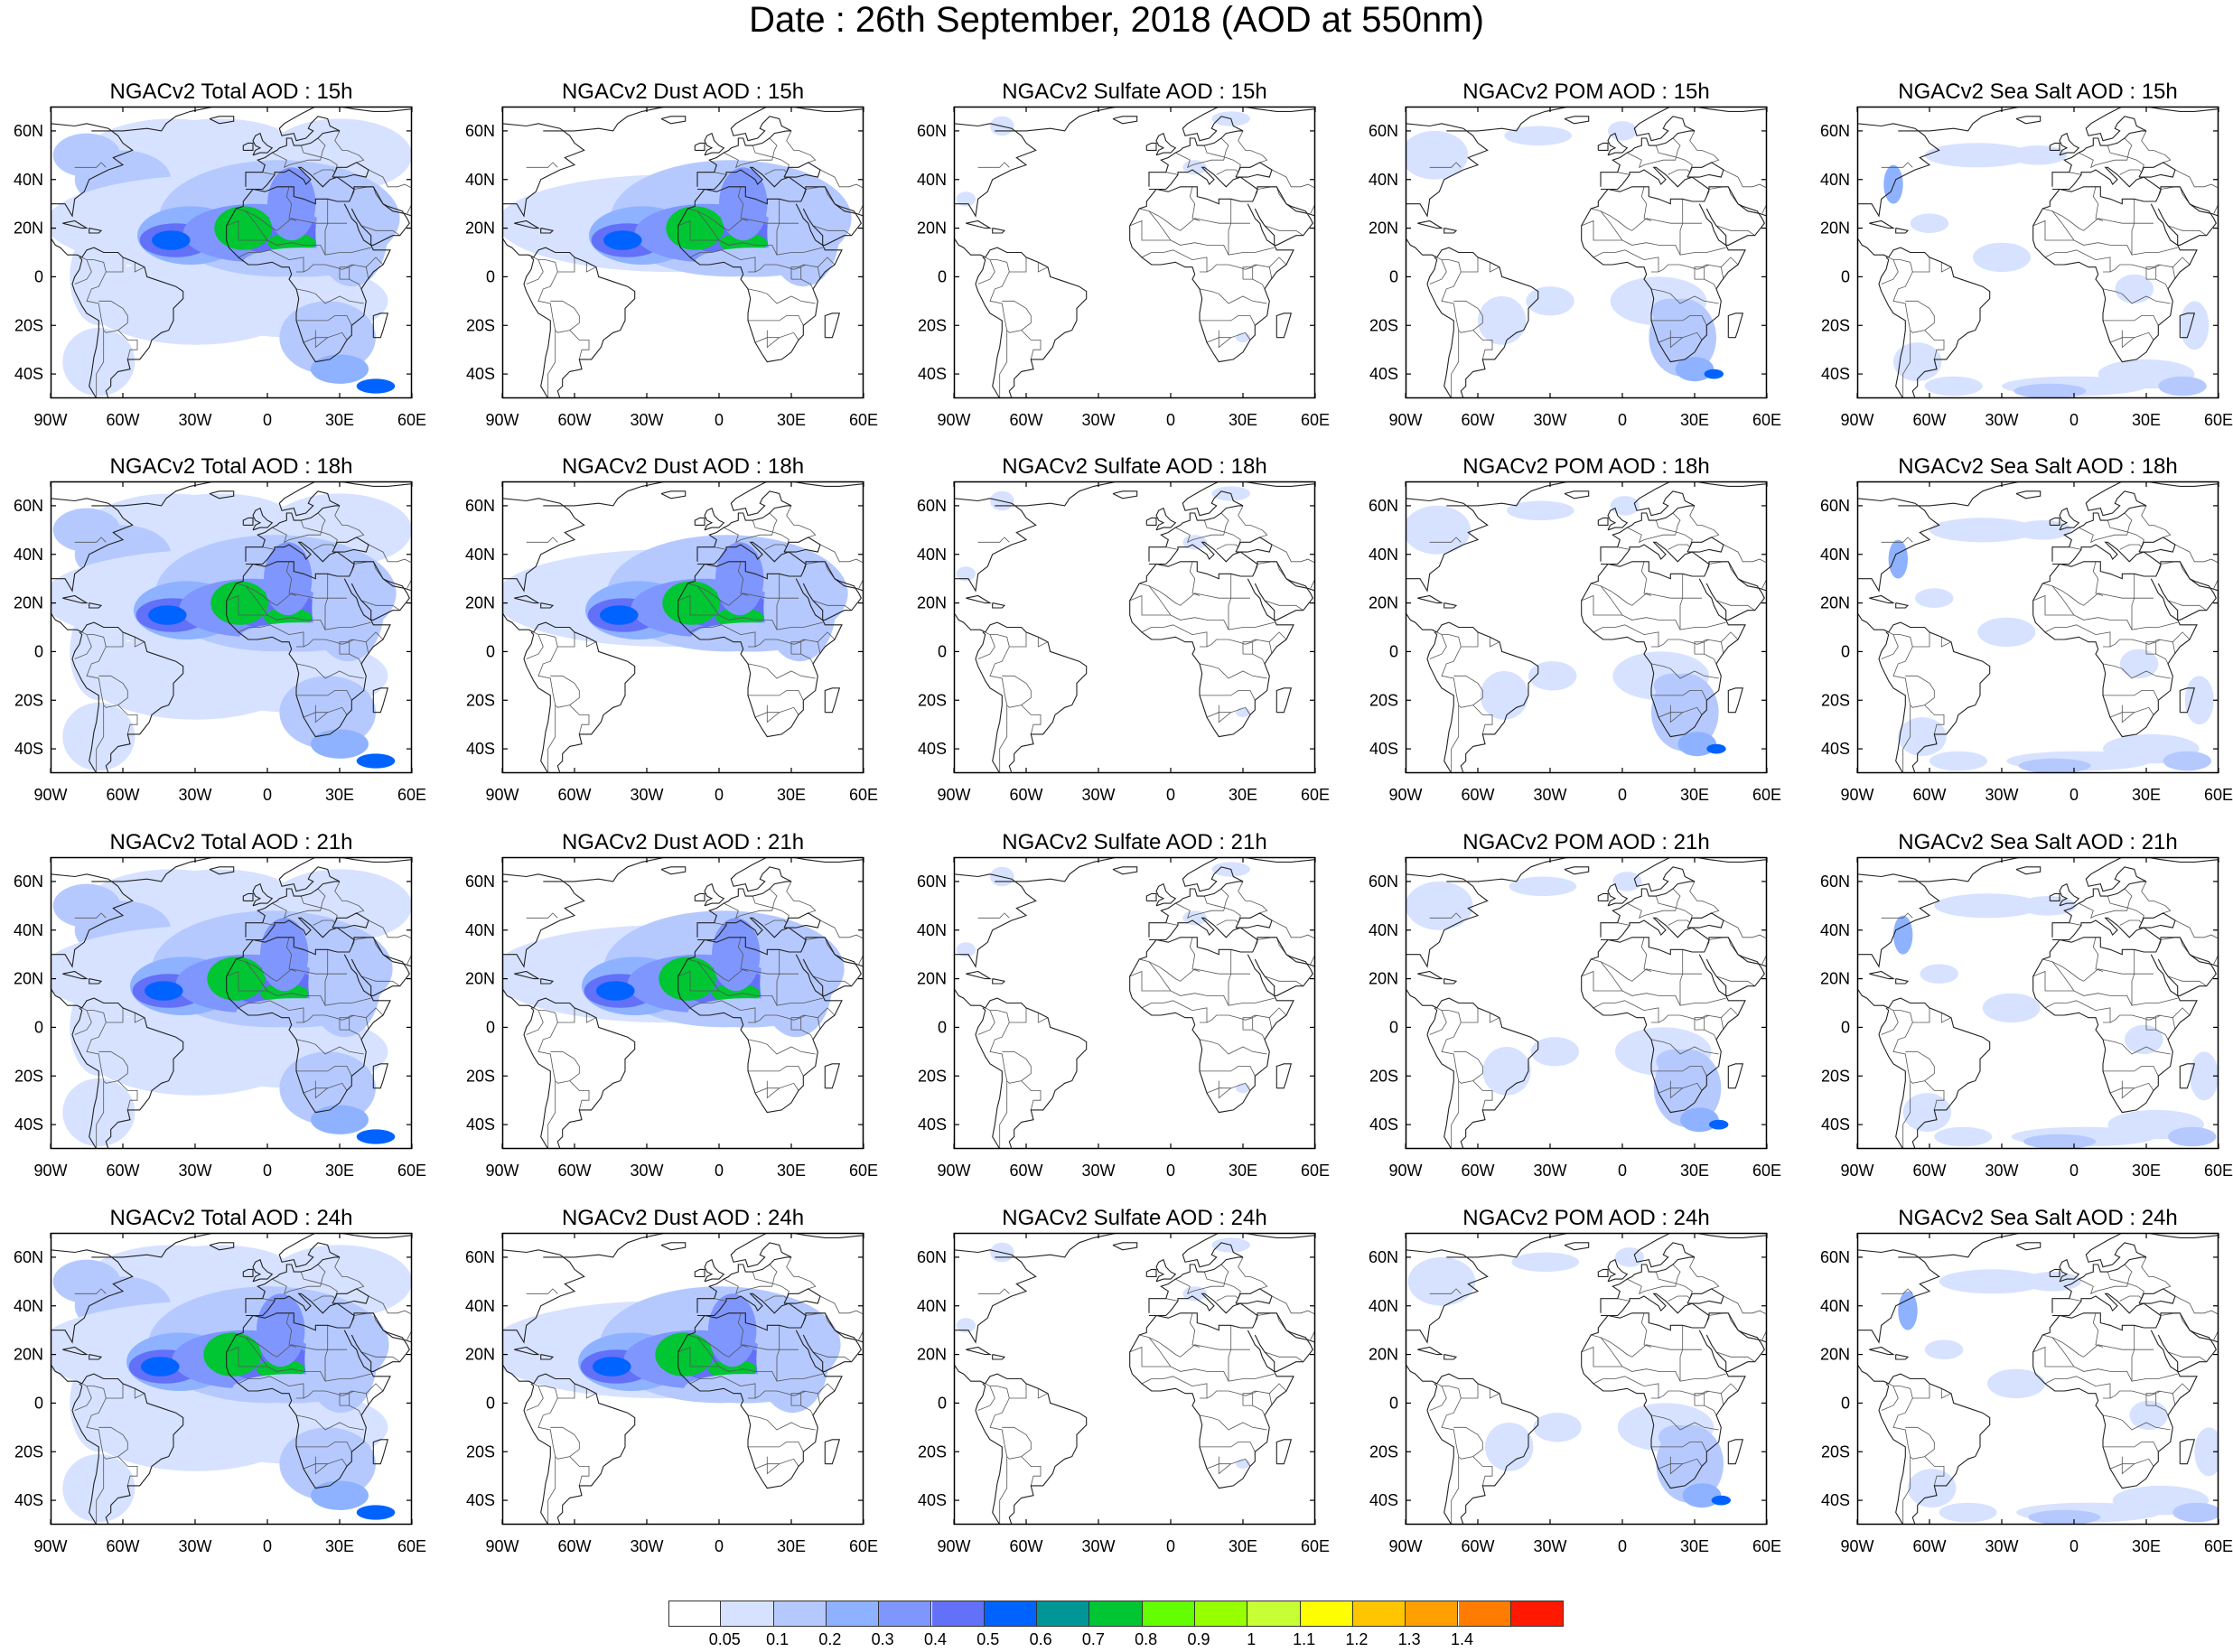 The width and height of the screenshot is (2233, 1652). What do you see at coordinates (2146, 420) in the screenshot?
I see `lon-tick-label: 30E` at bounding box center [2146, 420].